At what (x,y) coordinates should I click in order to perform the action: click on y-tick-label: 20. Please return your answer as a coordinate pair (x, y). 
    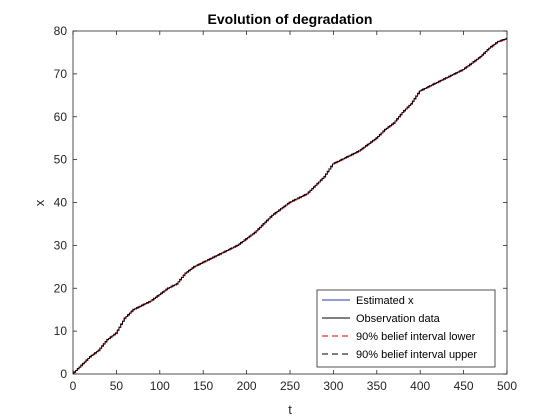
    Looking at the image, I should click on (61, 288).